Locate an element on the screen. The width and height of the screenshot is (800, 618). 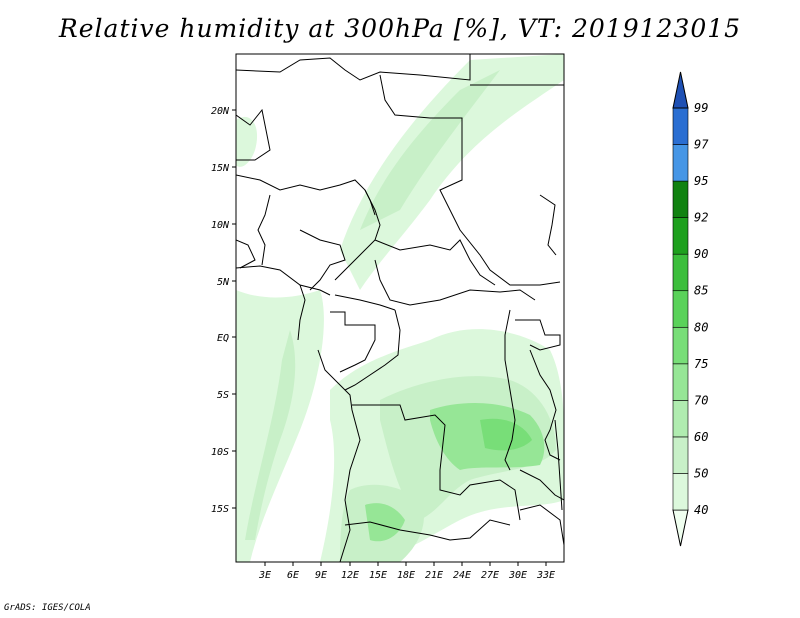
humidity-region-south-core is located at coordinates (385, 522).